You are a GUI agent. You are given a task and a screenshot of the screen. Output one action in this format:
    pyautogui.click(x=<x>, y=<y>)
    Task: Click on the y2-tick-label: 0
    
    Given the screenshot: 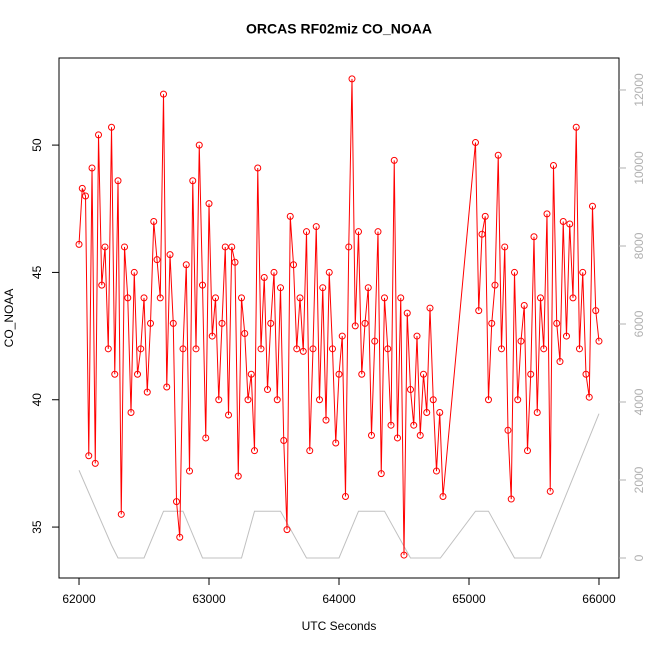 What is the action you would take?
    pyautogui.click(x=639, y=557)
    